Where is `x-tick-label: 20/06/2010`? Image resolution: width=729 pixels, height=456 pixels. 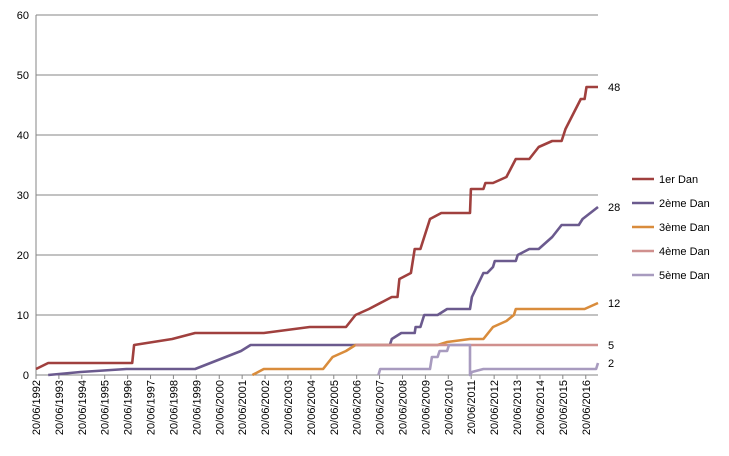
x-tick-label: 20/06/2010 is located at coordinates (449, 407).